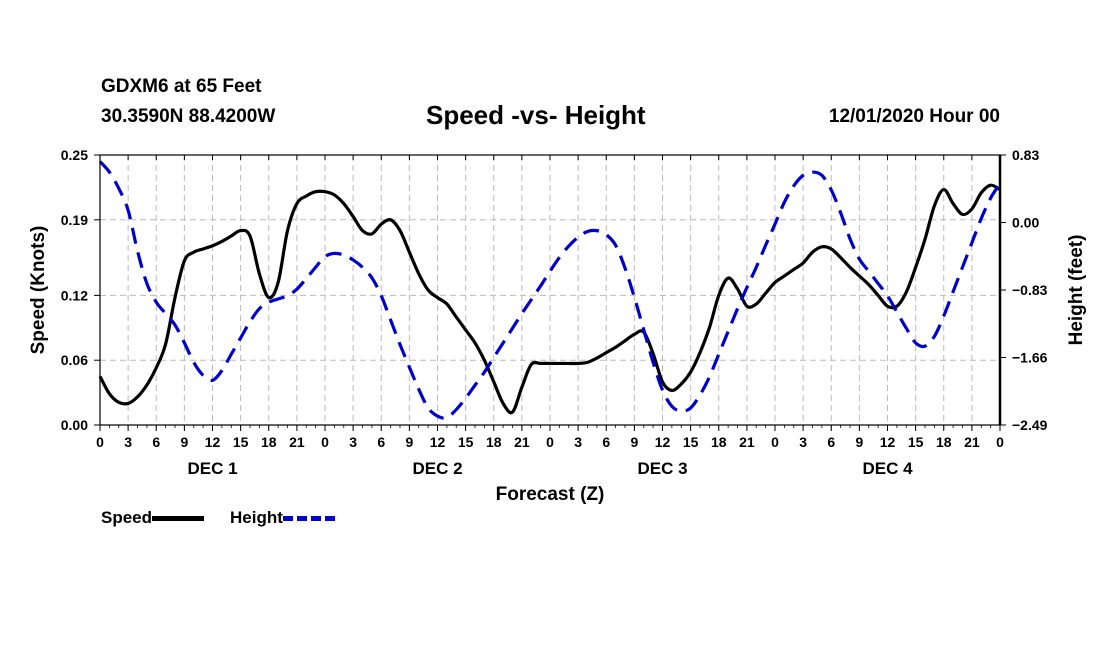 This screenshot has width=1100, height=650. I want to click on legend-speed-label: Speed, so click(127, 517).